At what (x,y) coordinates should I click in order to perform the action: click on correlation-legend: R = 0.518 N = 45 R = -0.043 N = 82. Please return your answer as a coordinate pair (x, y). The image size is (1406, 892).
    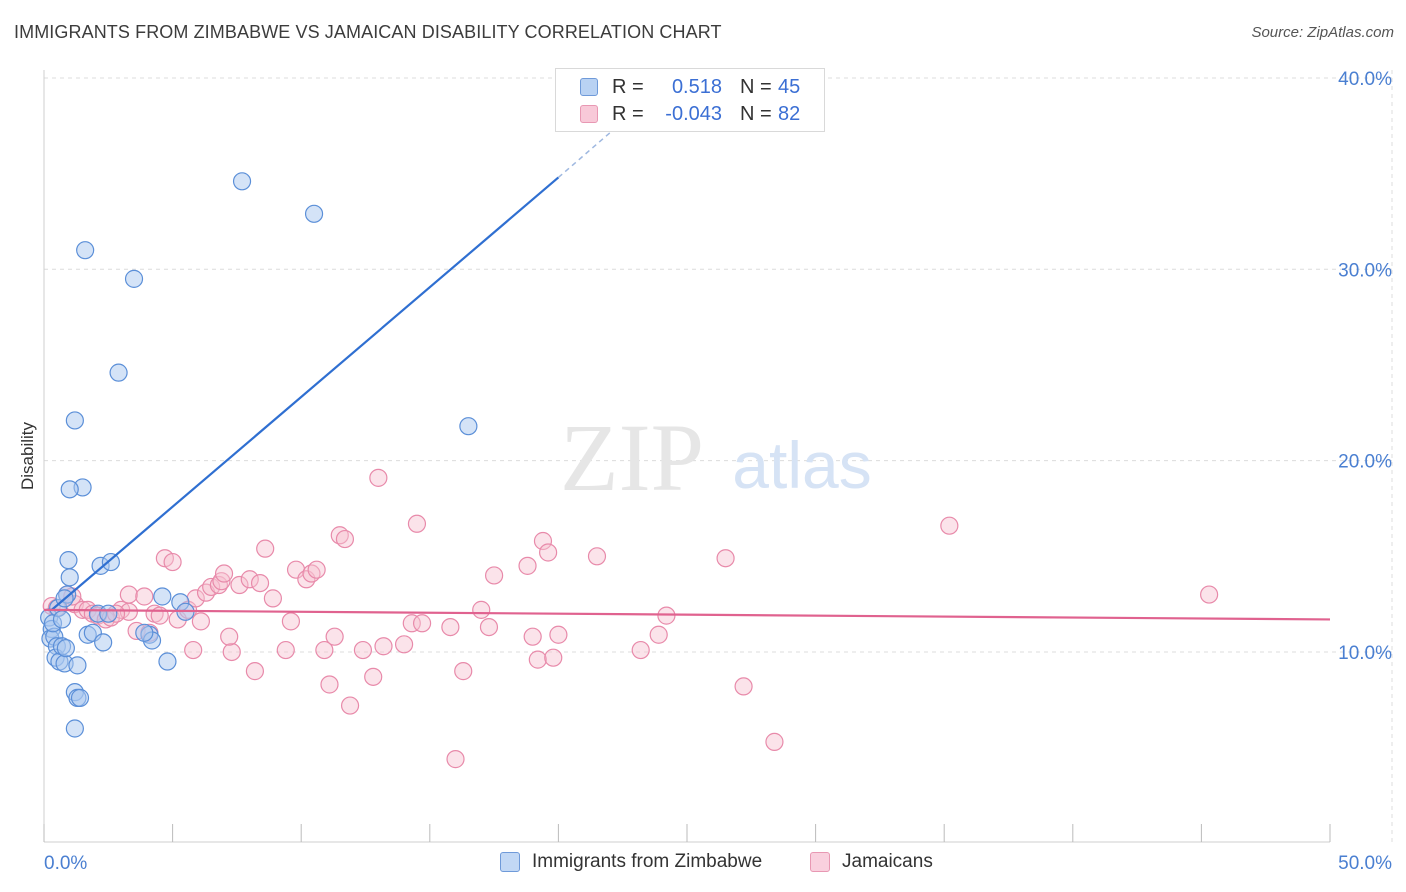
    Looking at the image, I should click on (690, 100).